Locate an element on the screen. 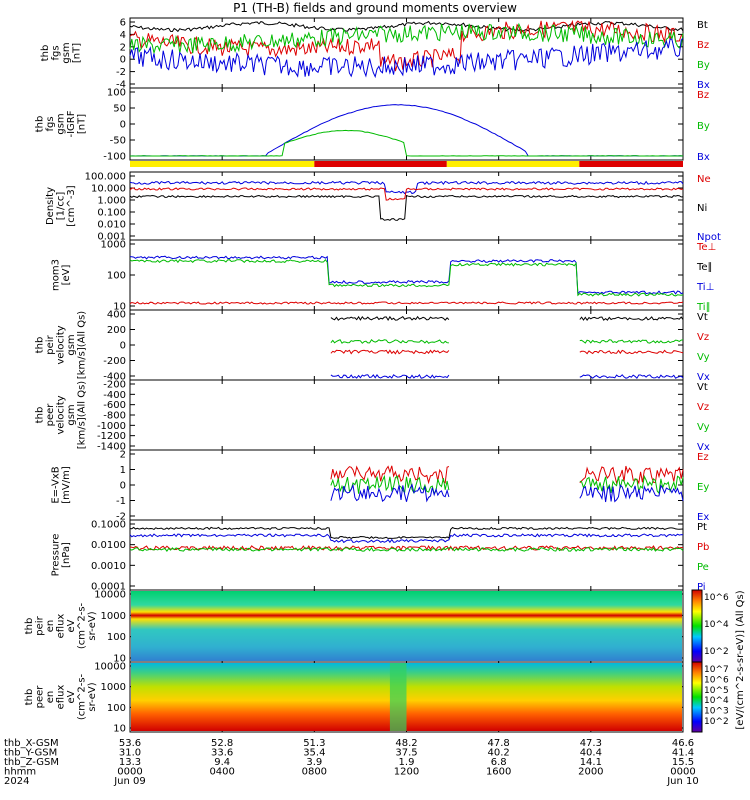  footer-value: 46.6 is located at coordinates (683, 743).